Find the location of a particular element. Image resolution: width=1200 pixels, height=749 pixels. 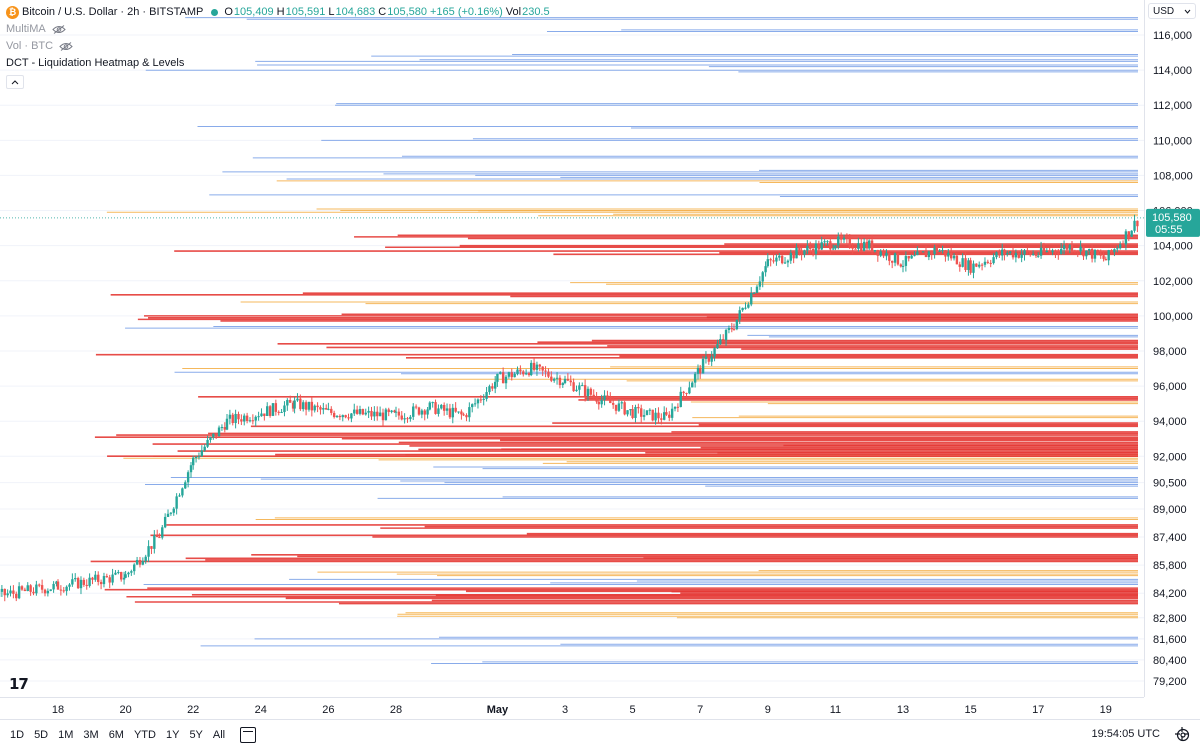

high-value: 105,591 is located at coordinates (305, 12).